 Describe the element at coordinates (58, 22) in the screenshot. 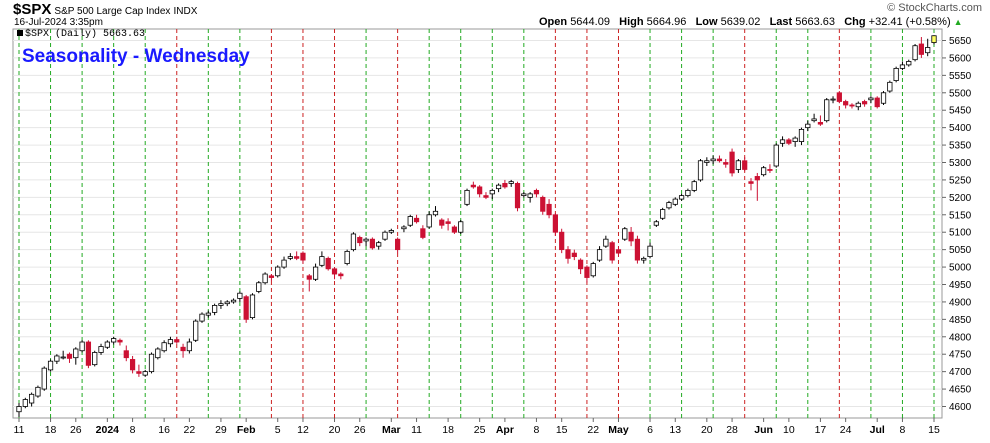

I see `timestamp: 16-Jul-2024 3:35pm` at that location.